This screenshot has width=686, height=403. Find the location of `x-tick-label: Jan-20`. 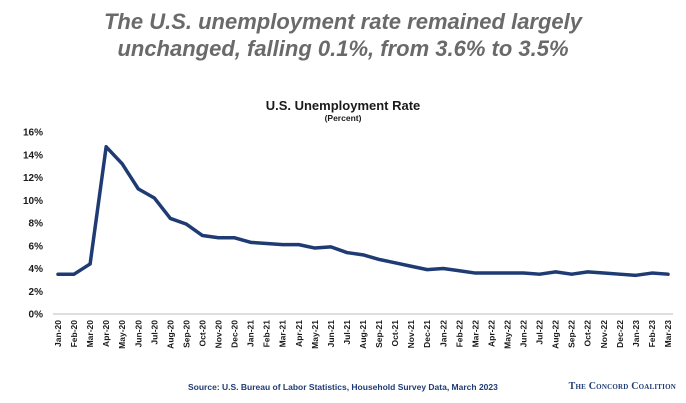

x-tick-label: Jan-20 is located at coordinates (58, 333).